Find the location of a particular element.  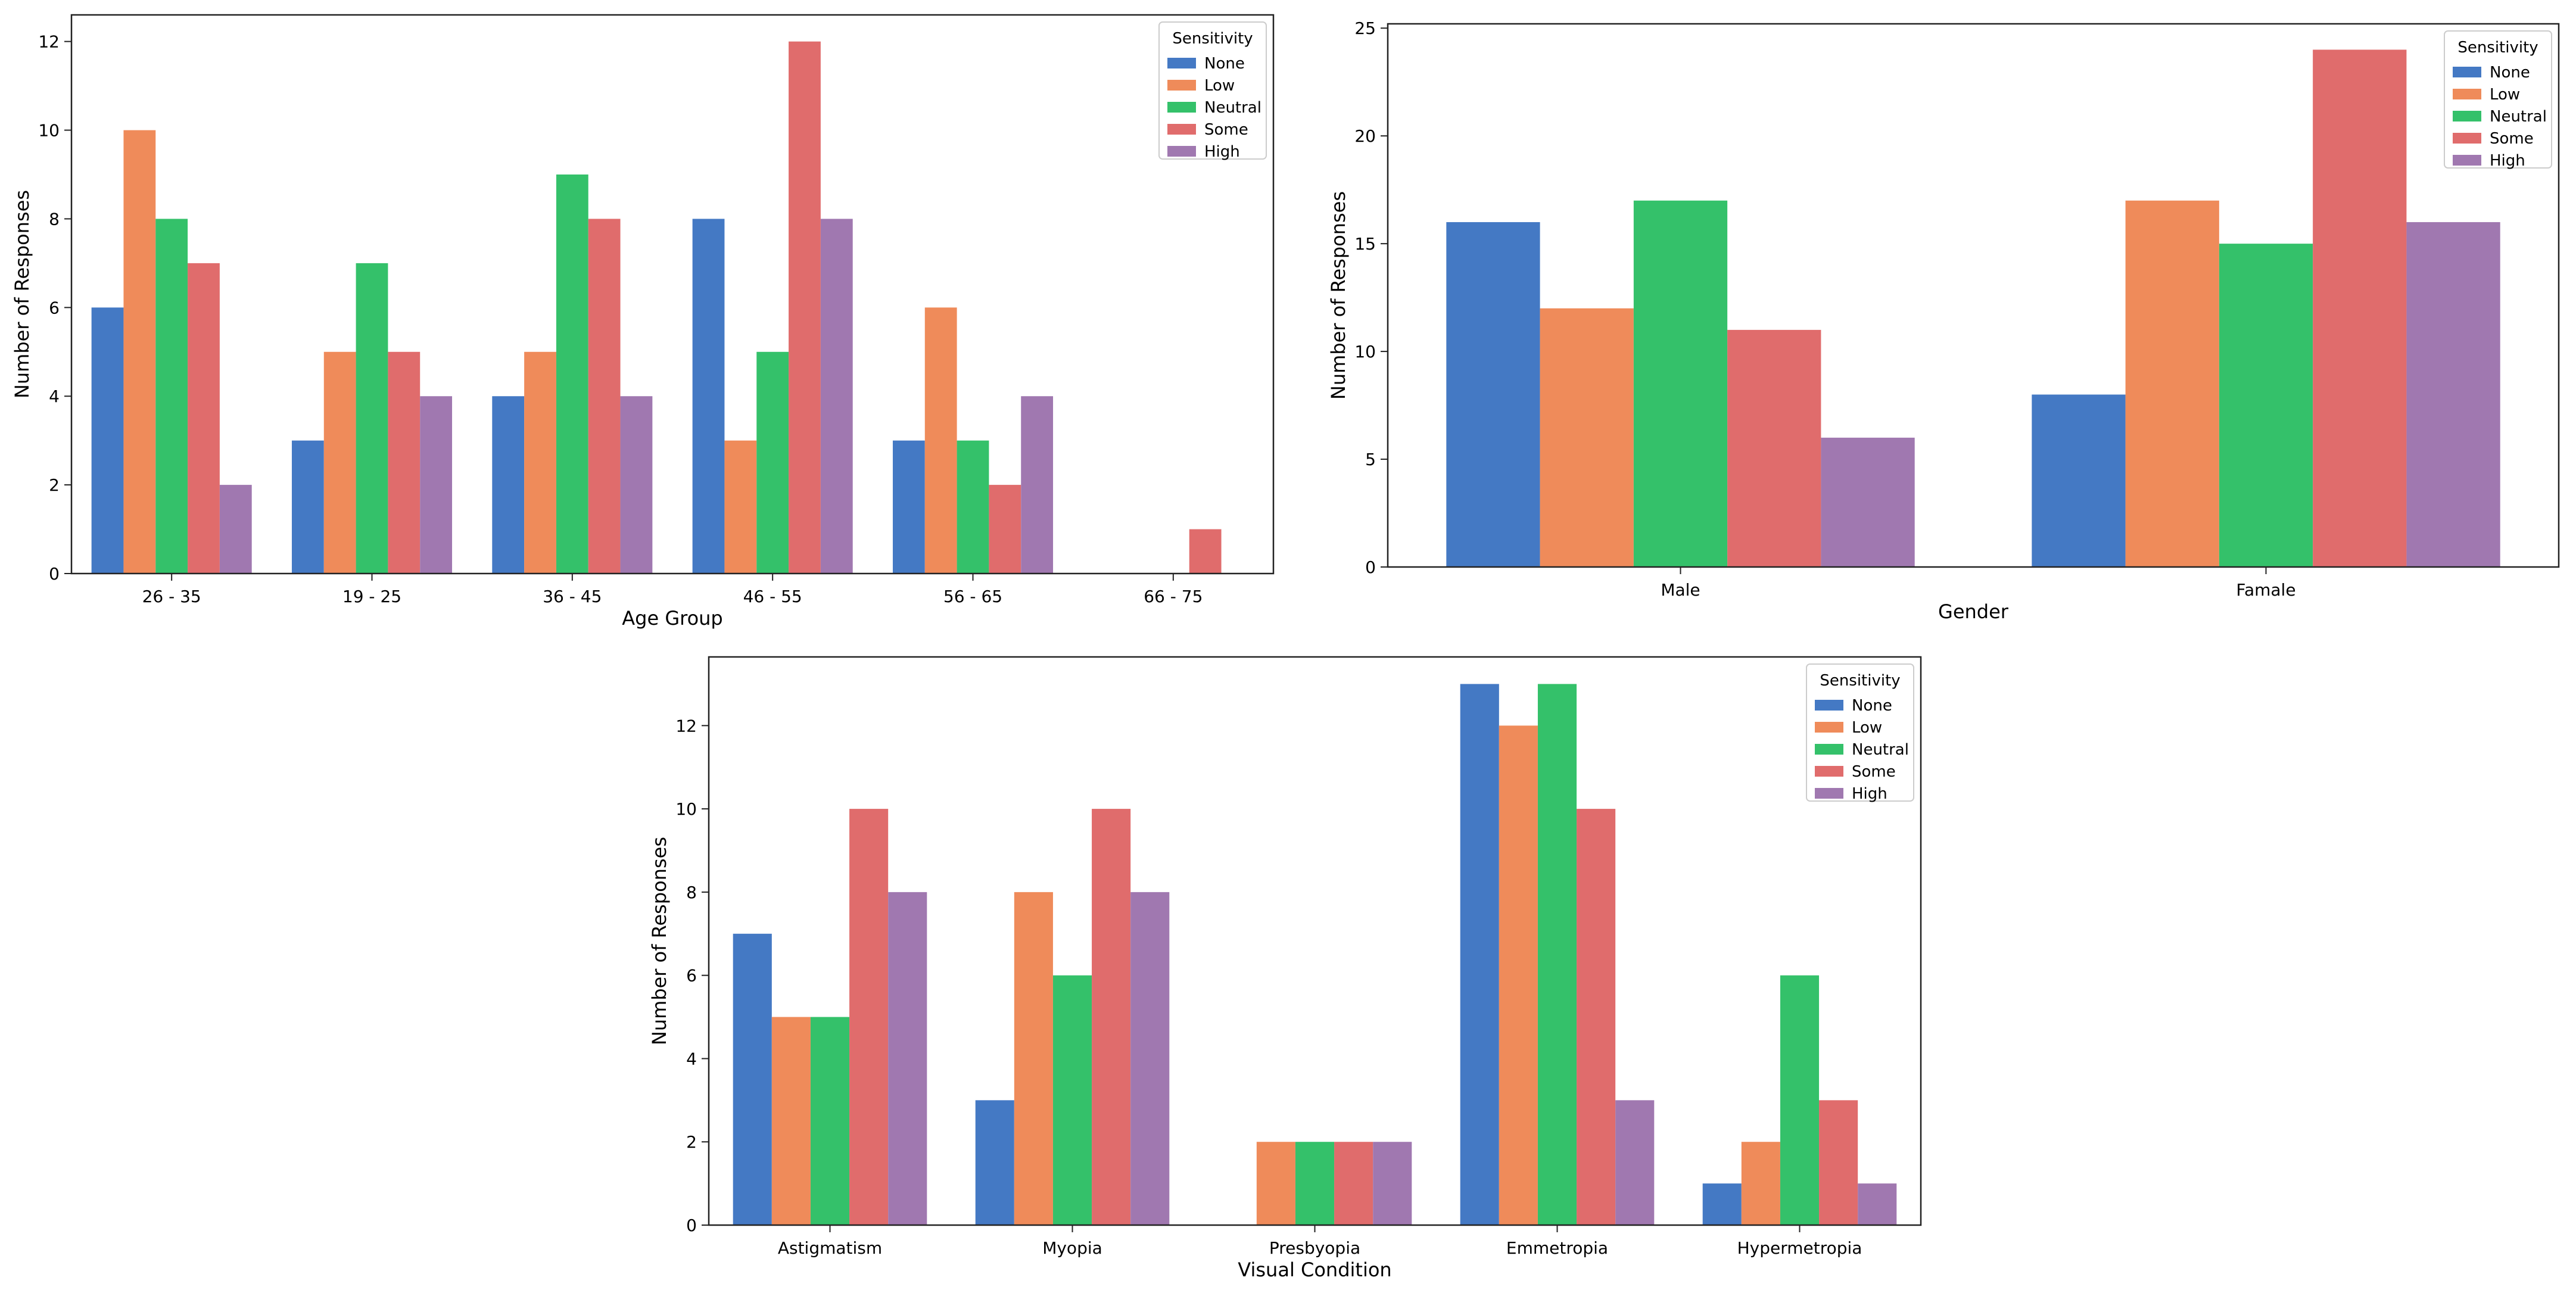

x-axis-label: Gender is located at coordinates (1973, 611).